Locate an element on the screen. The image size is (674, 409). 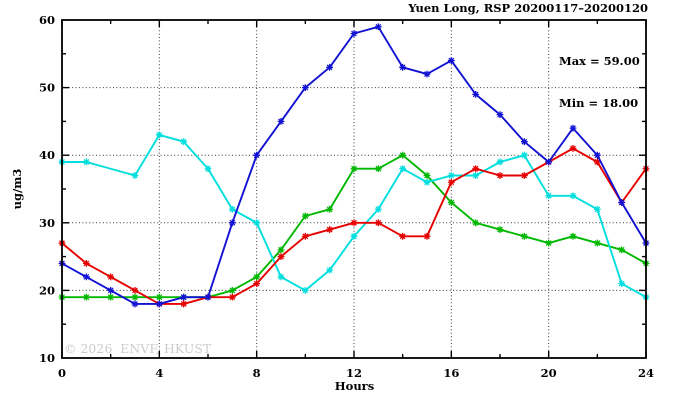
x-tick-label: 4 is located at coordinates (159, 373).